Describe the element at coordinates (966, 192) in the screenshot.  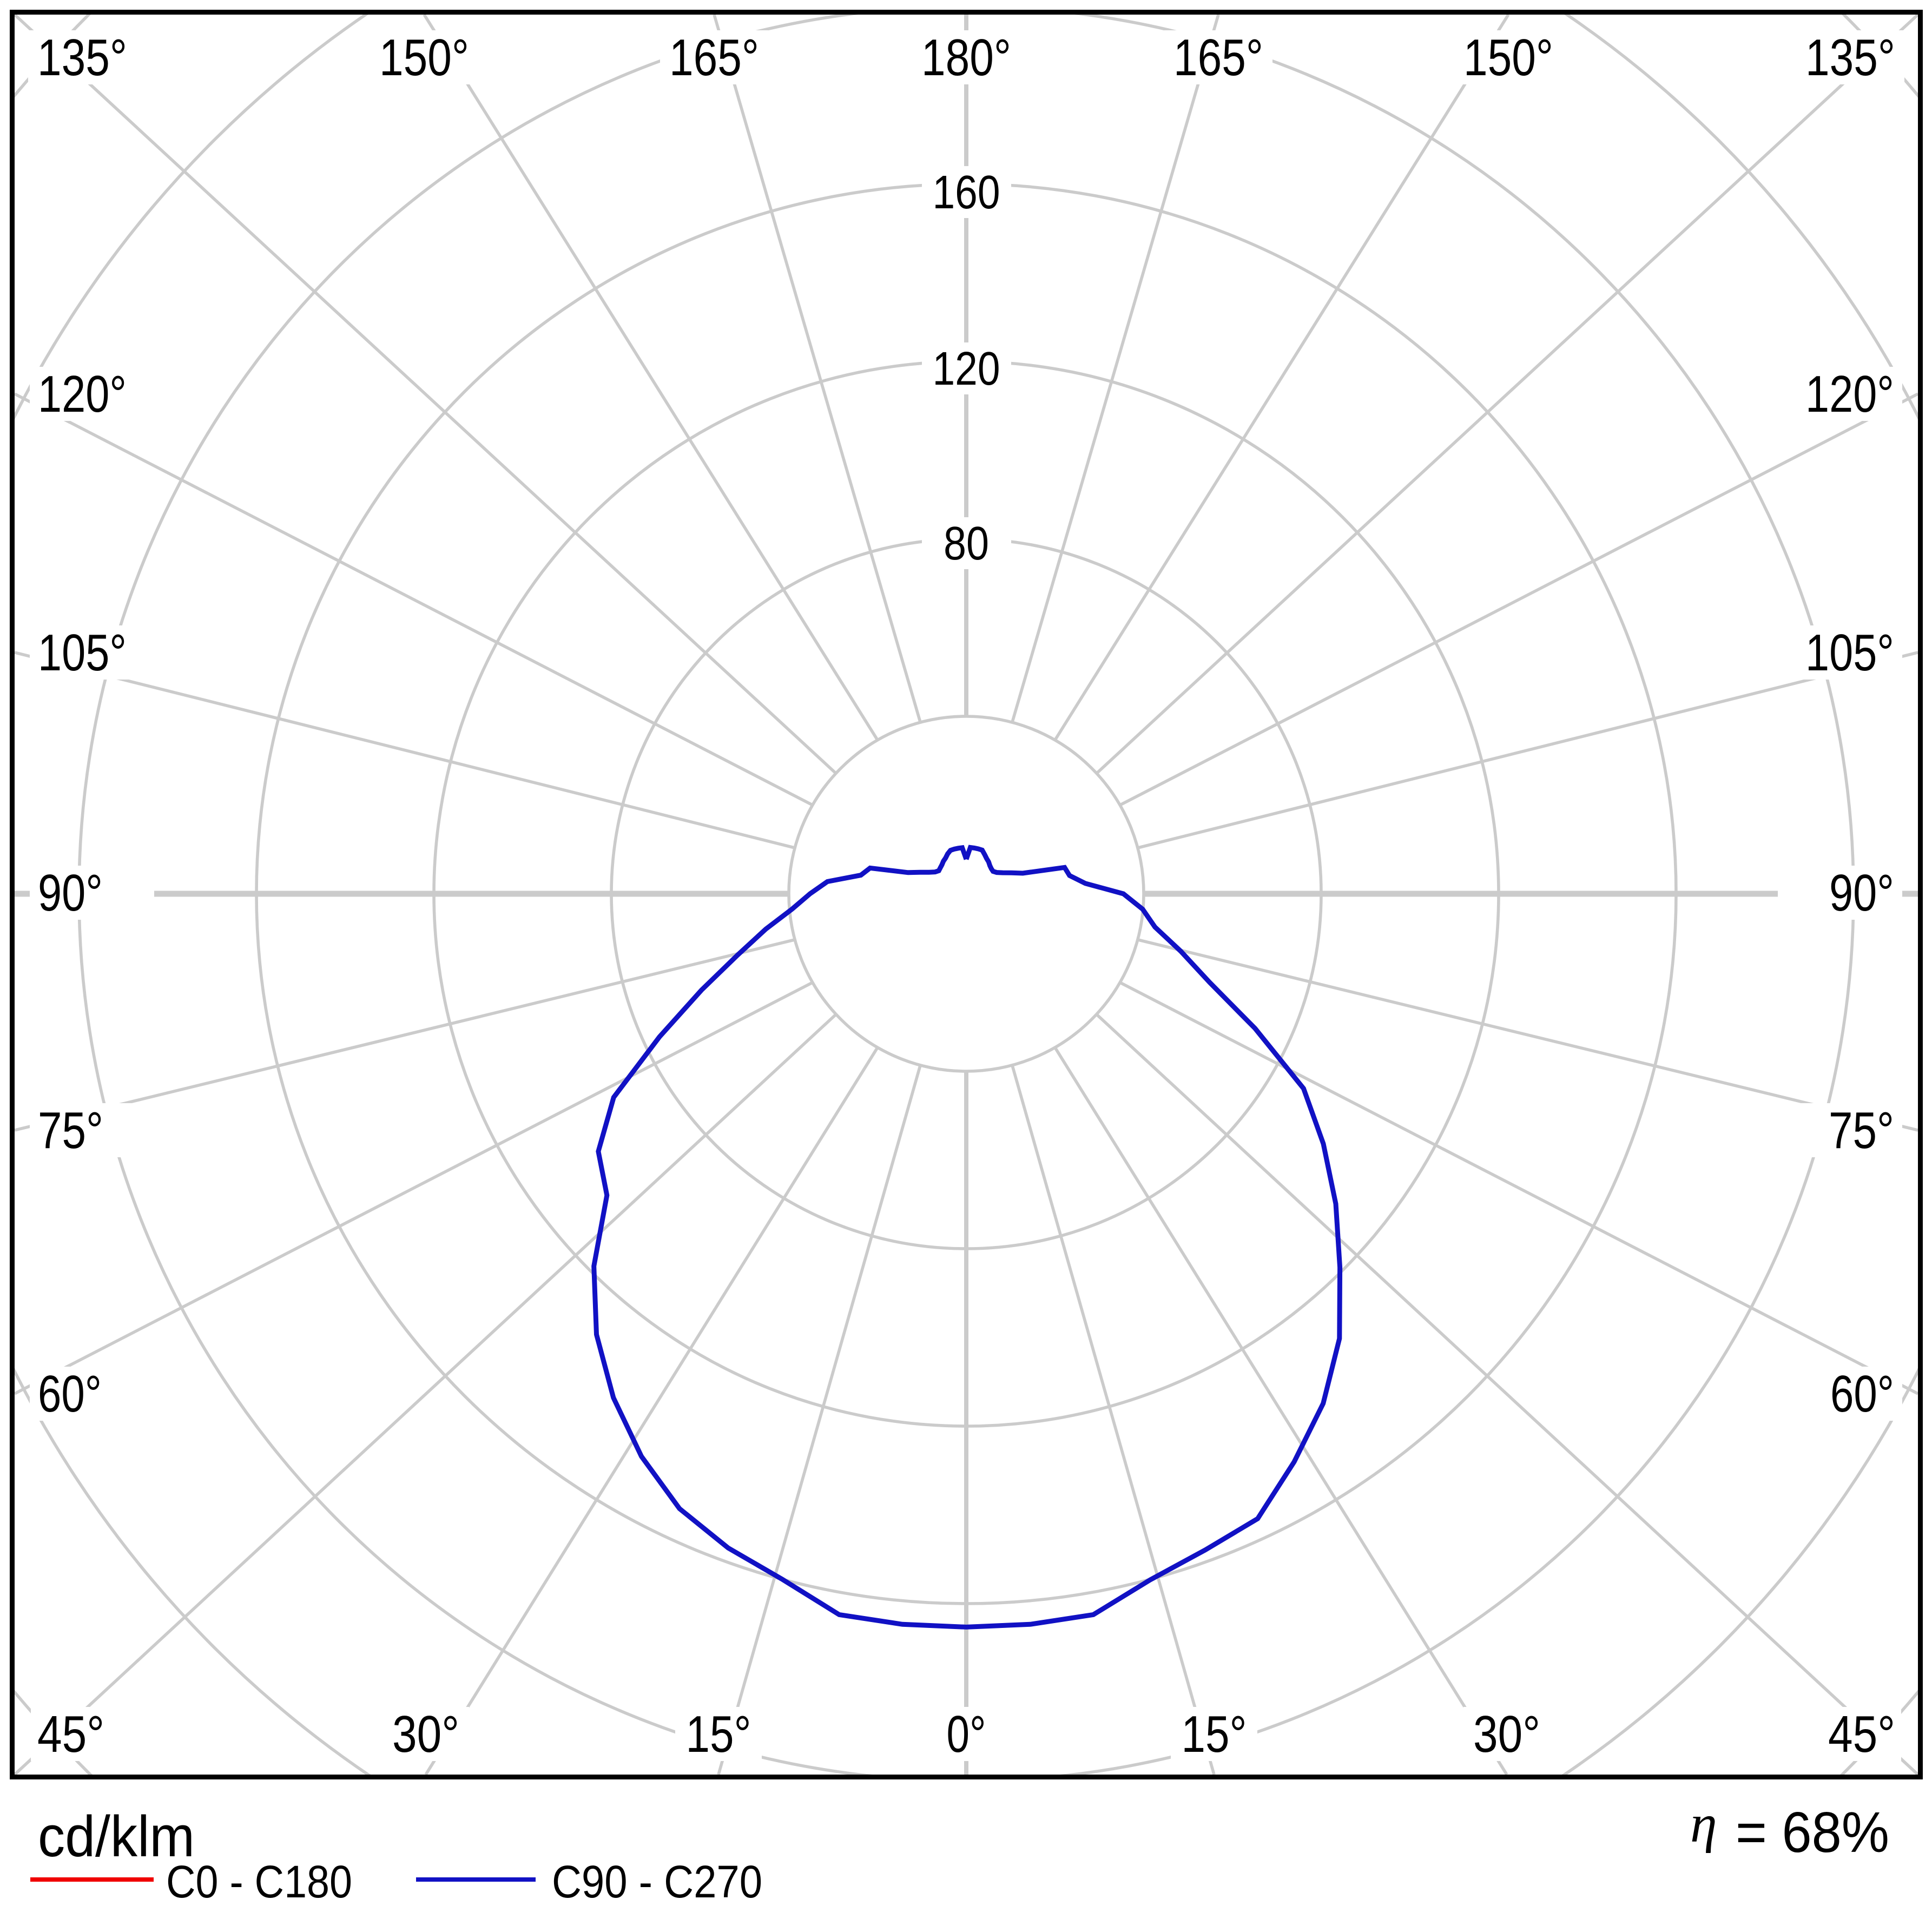
I see `svg-text: 160` at that location.